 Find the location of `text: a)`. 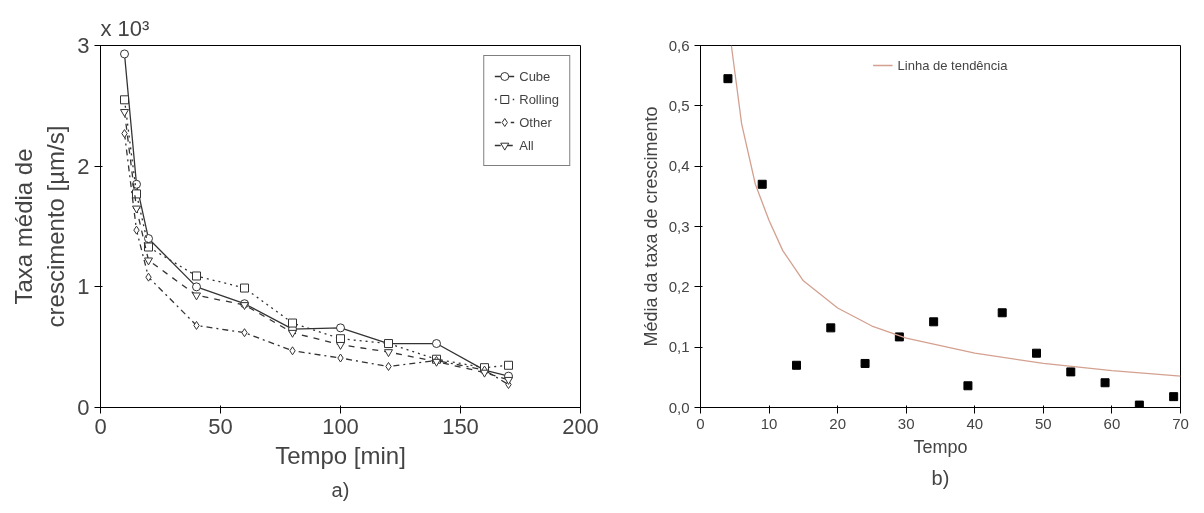

text: a) is located at coordinates (340, 489).